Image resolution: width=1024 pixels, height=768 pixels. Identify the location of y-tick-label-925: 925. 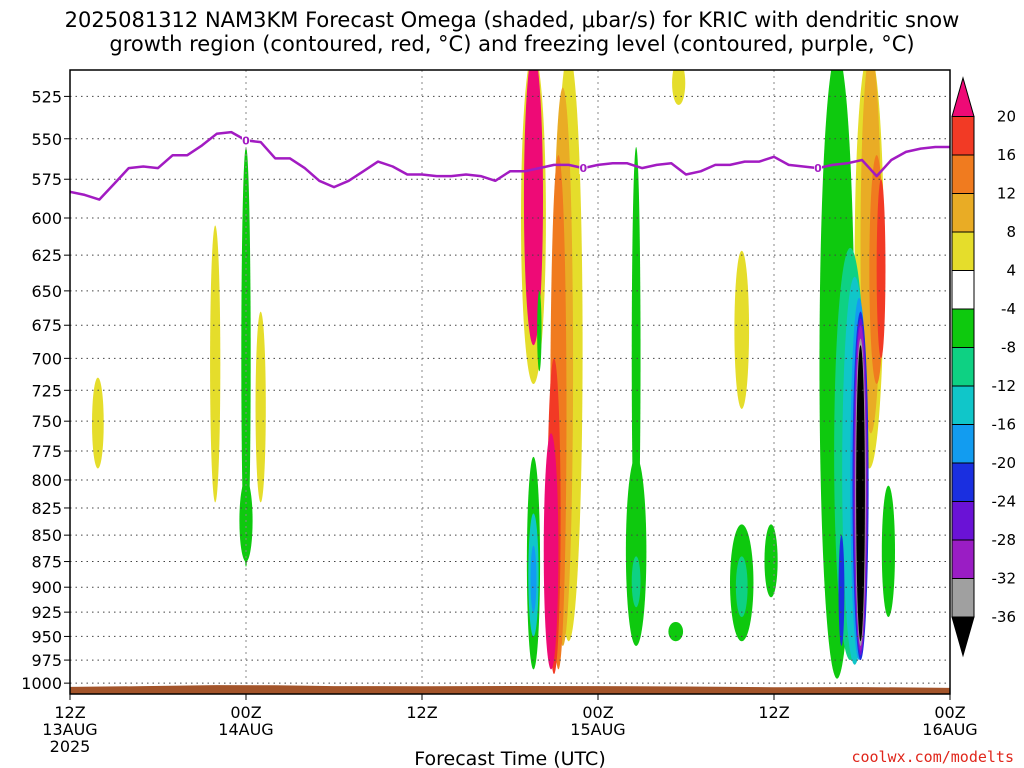
(46, 612).